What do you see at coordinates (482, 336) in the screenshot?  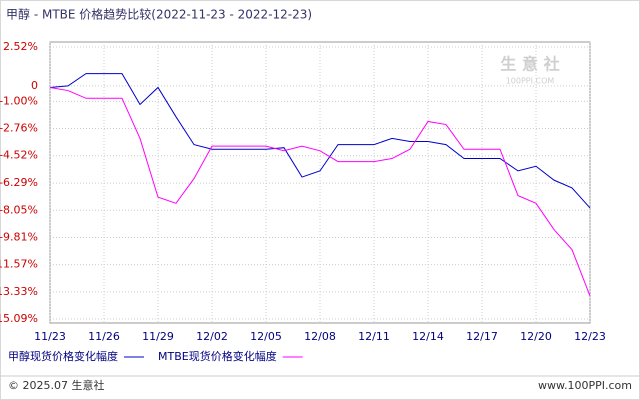 I see `x-tick-label: 12/17` at bounding box center [482, 336].